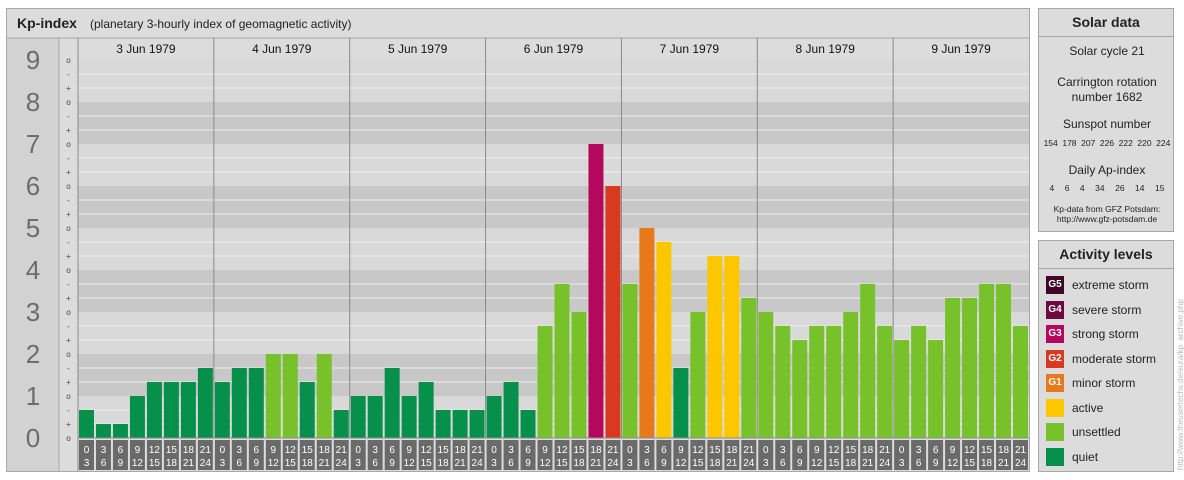 The width and height of the screenshot is (1184, 480). I want to click on sunspot-value: 207, so click(1088, 143).